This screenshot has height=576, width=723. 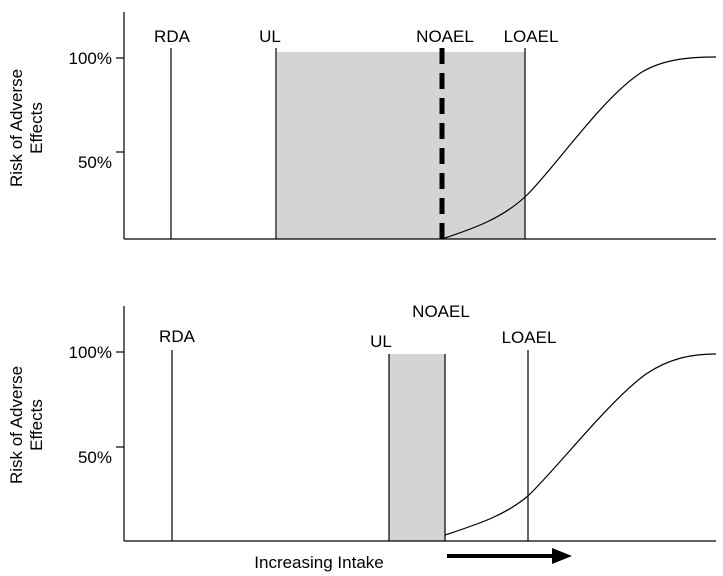 What do you see at coordinates (90, 352) in the screenshot?
I see `tick-label-100-bottom: 100%` at bounding box center [90, 352].